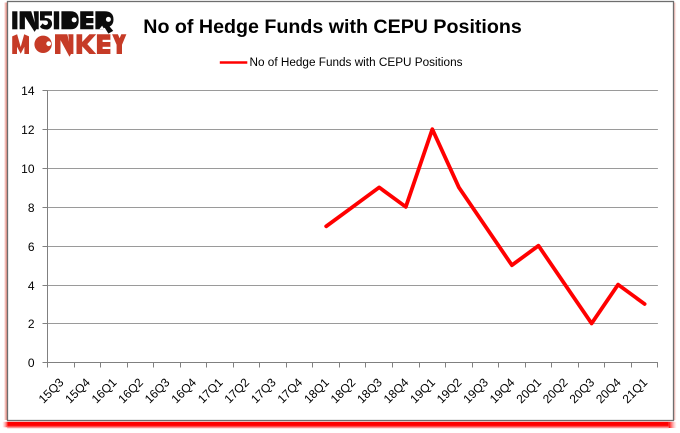 This screenshot has width=680, height=433. I want to click on svg-text: 12, so click(28, 130).